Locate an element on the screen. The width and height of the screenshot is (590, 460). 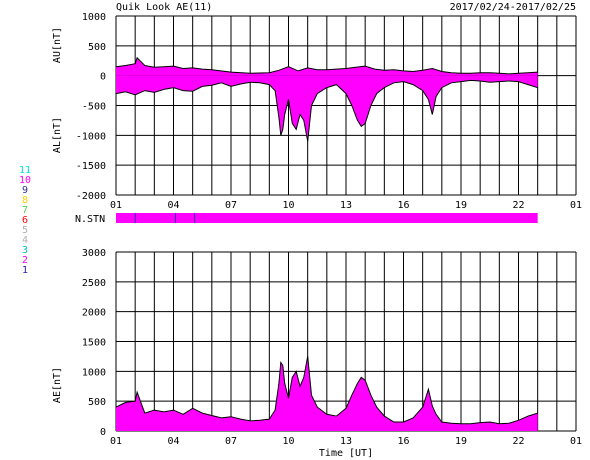
y-tick-label: 1500 is located at coordinates (94, 343).